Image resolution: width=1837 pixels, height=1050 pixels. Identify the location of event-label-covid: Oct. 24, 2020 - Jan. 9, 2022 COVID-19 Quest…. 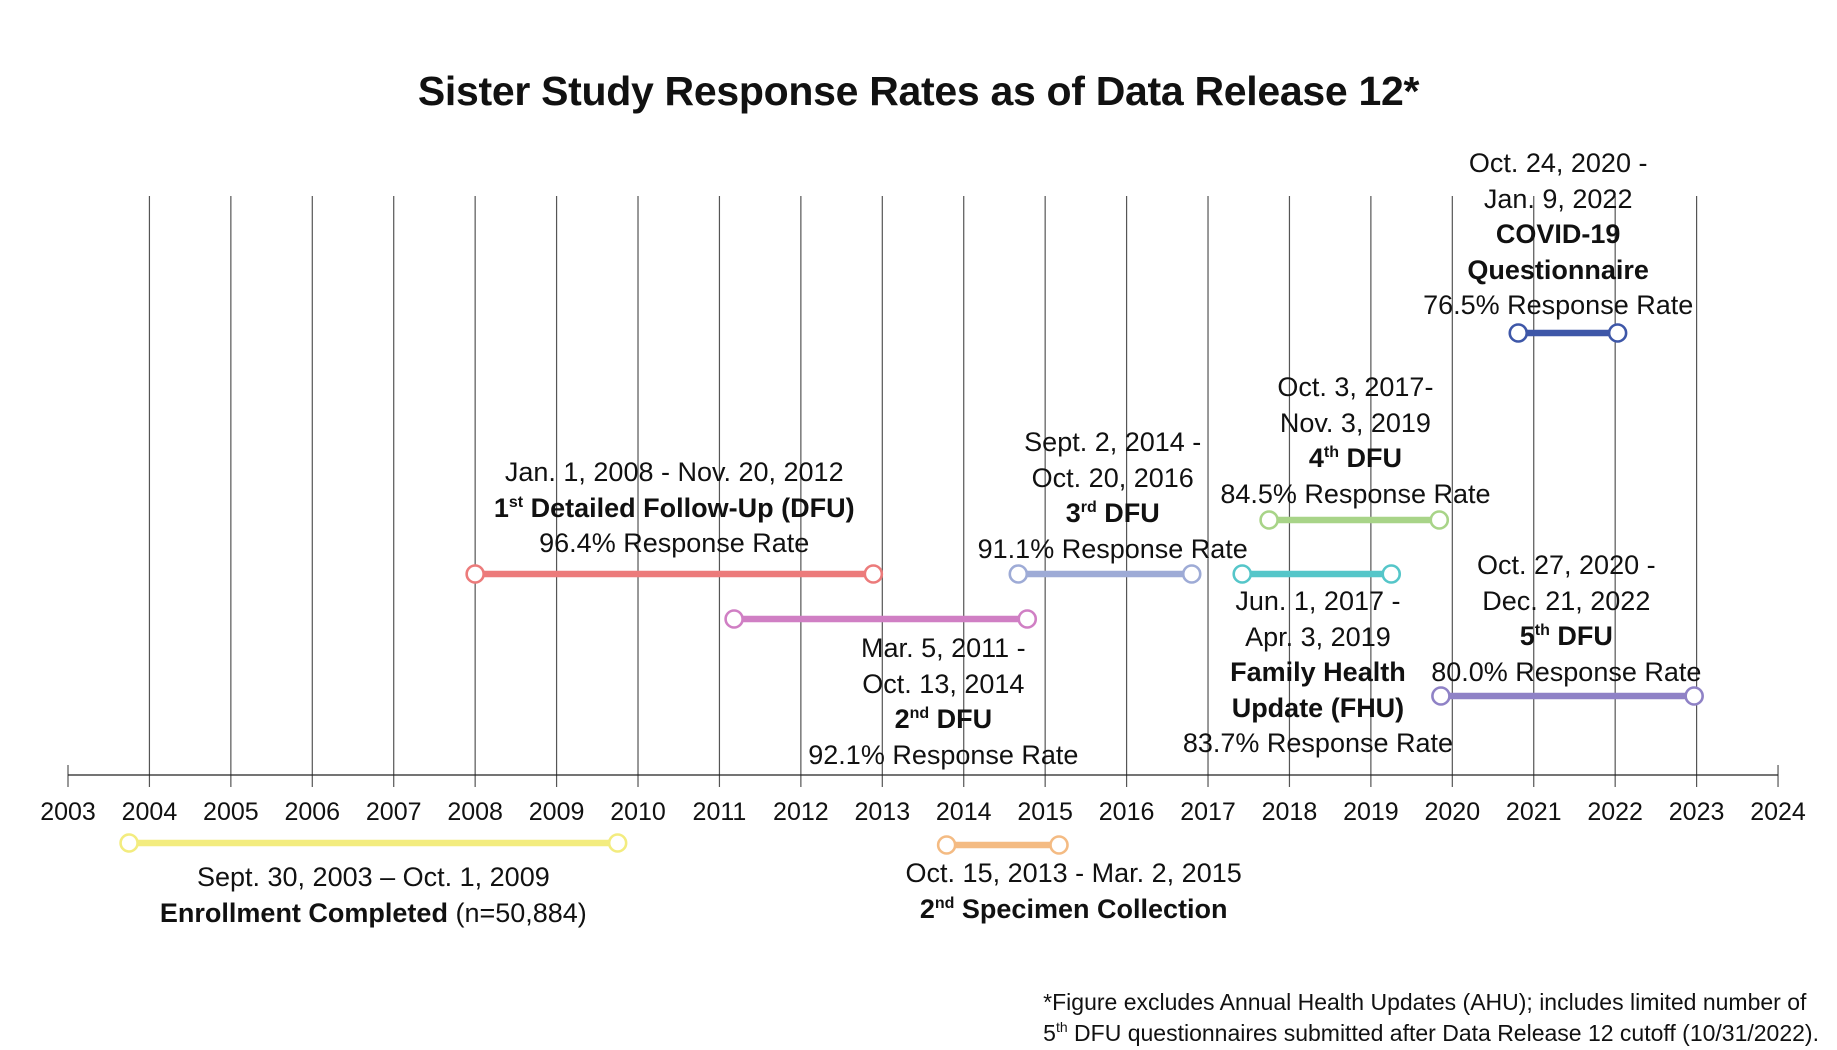
(1558, 235).